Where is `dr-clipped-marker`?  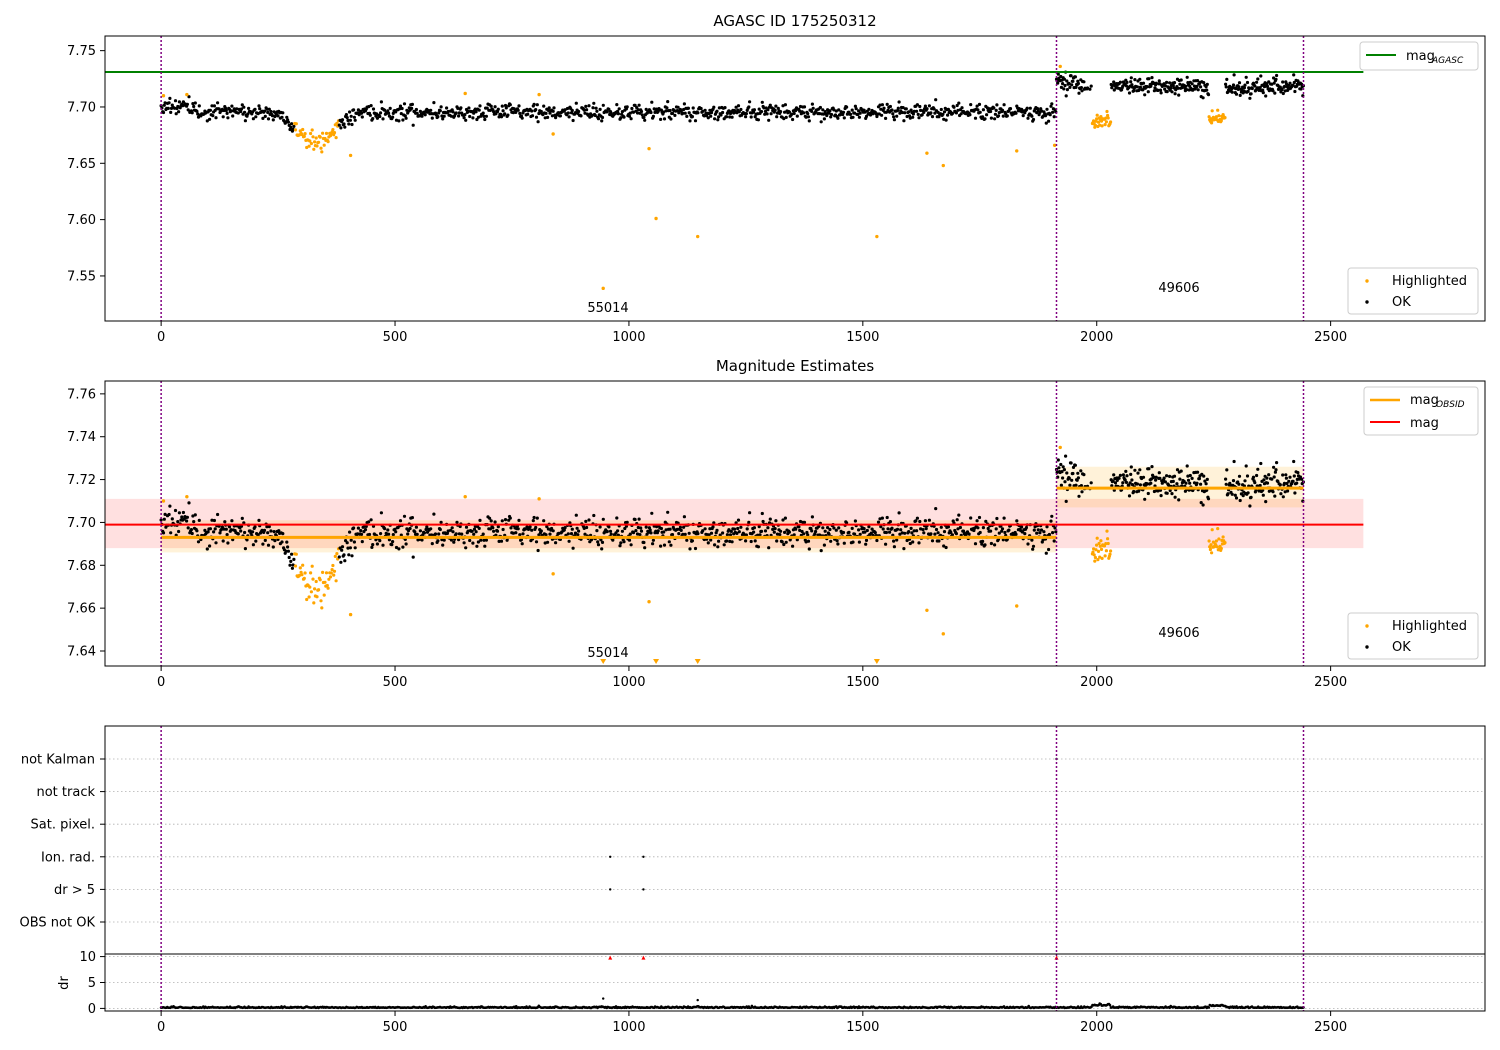 dr-clipped-marker is located at coordinates (610, 957).